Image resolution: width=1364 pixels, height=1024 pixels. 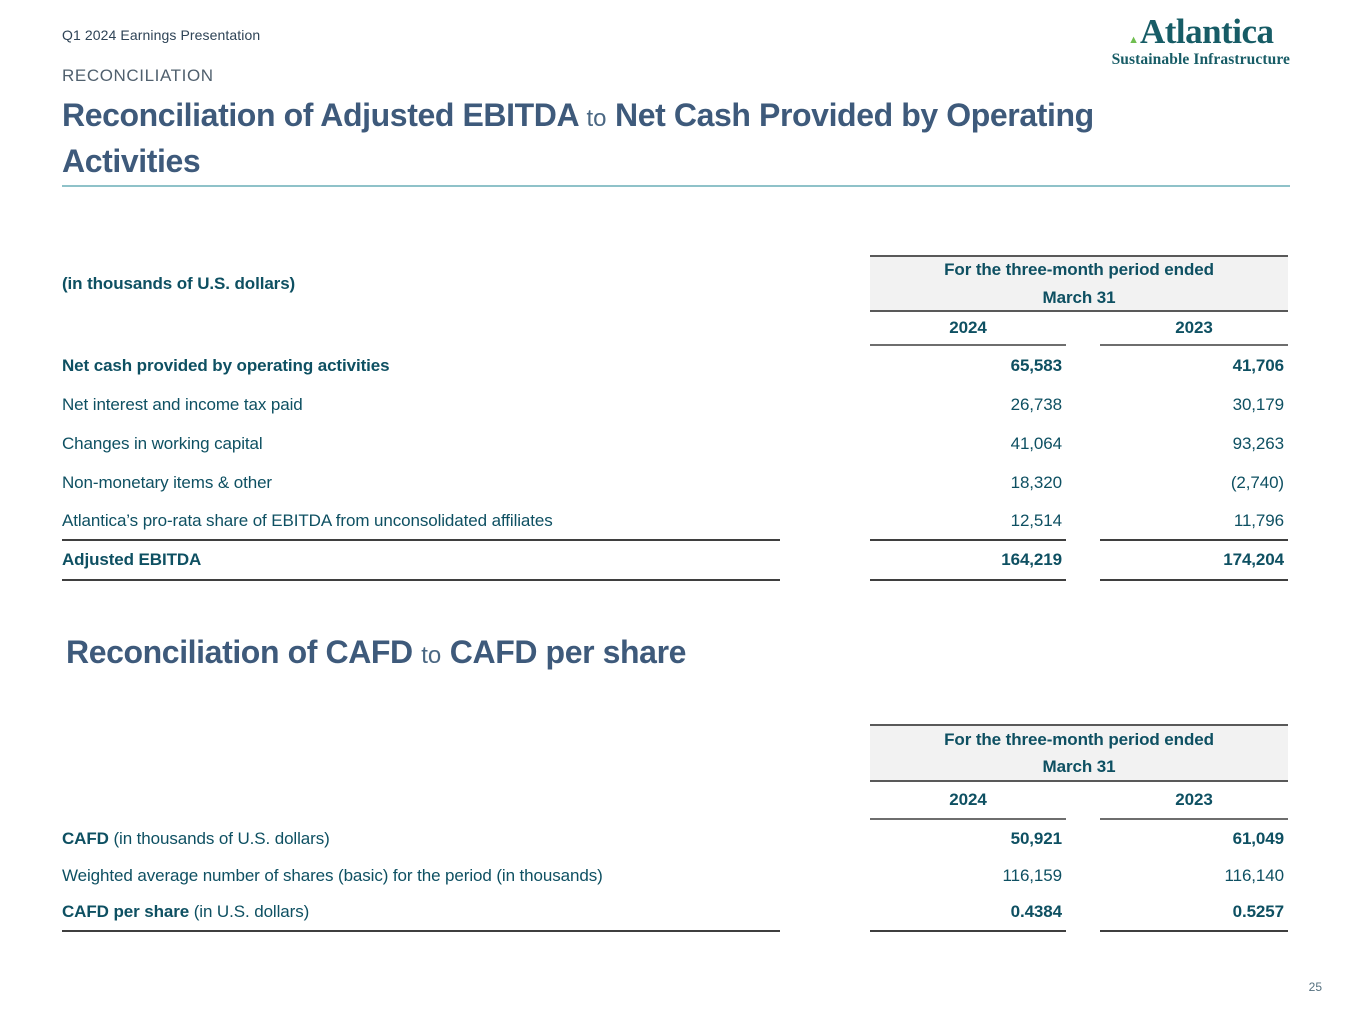 I want to click on row-value: 174,204, so click(x=1194, y=561).